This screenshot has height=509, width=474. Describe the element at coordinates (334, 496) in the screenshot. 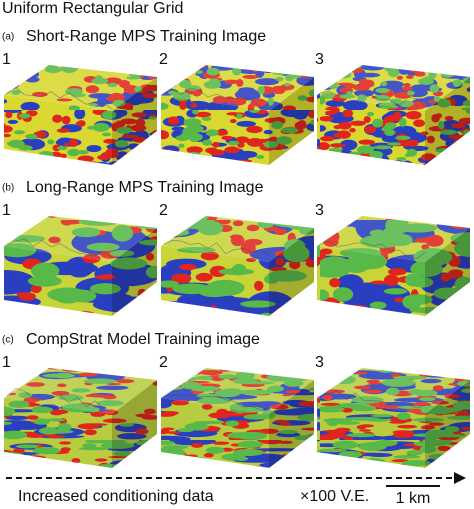

I see `exaggeration-label: ×100 V.E.` at that location.